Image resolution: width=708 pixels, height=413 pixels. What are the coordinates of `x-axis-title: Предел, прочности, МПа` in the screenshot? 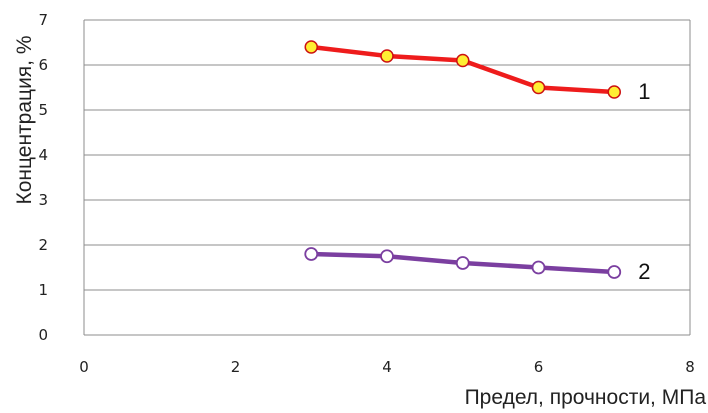 It's located at (586, 397).